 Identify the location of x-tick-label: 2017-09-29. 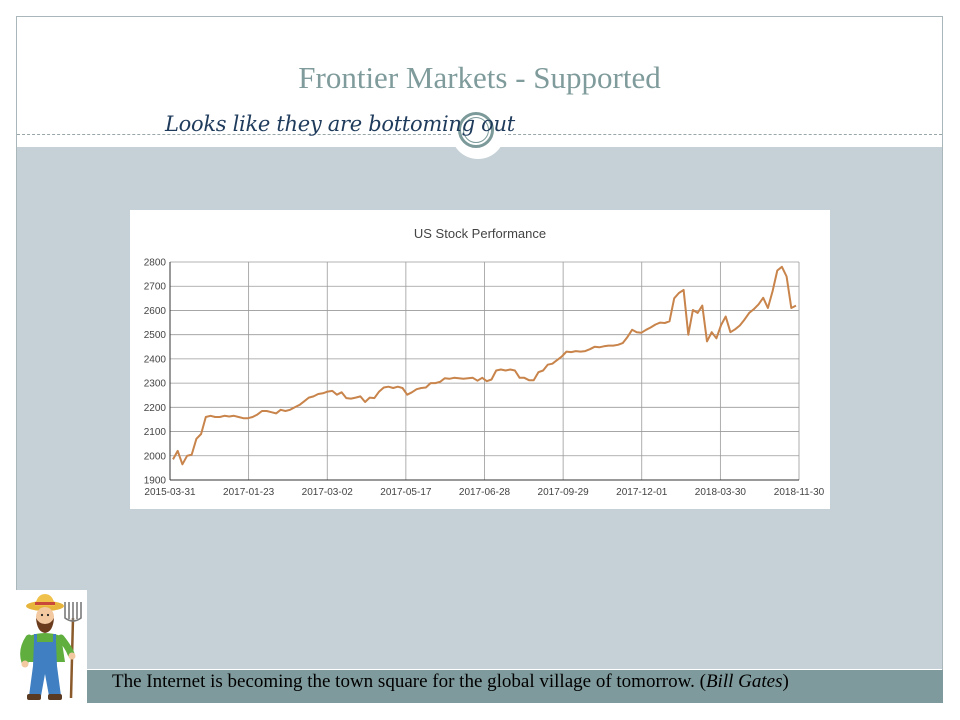
(564, 492).